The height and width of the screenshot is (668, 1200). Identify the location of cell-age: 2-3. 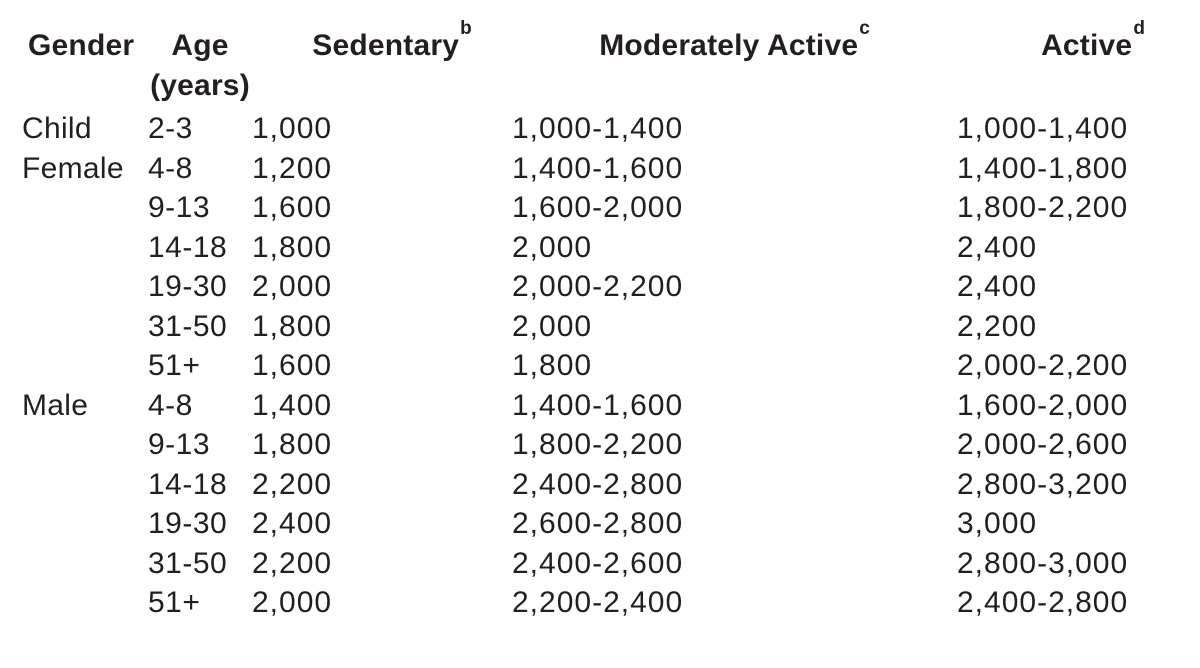
(170, 128).